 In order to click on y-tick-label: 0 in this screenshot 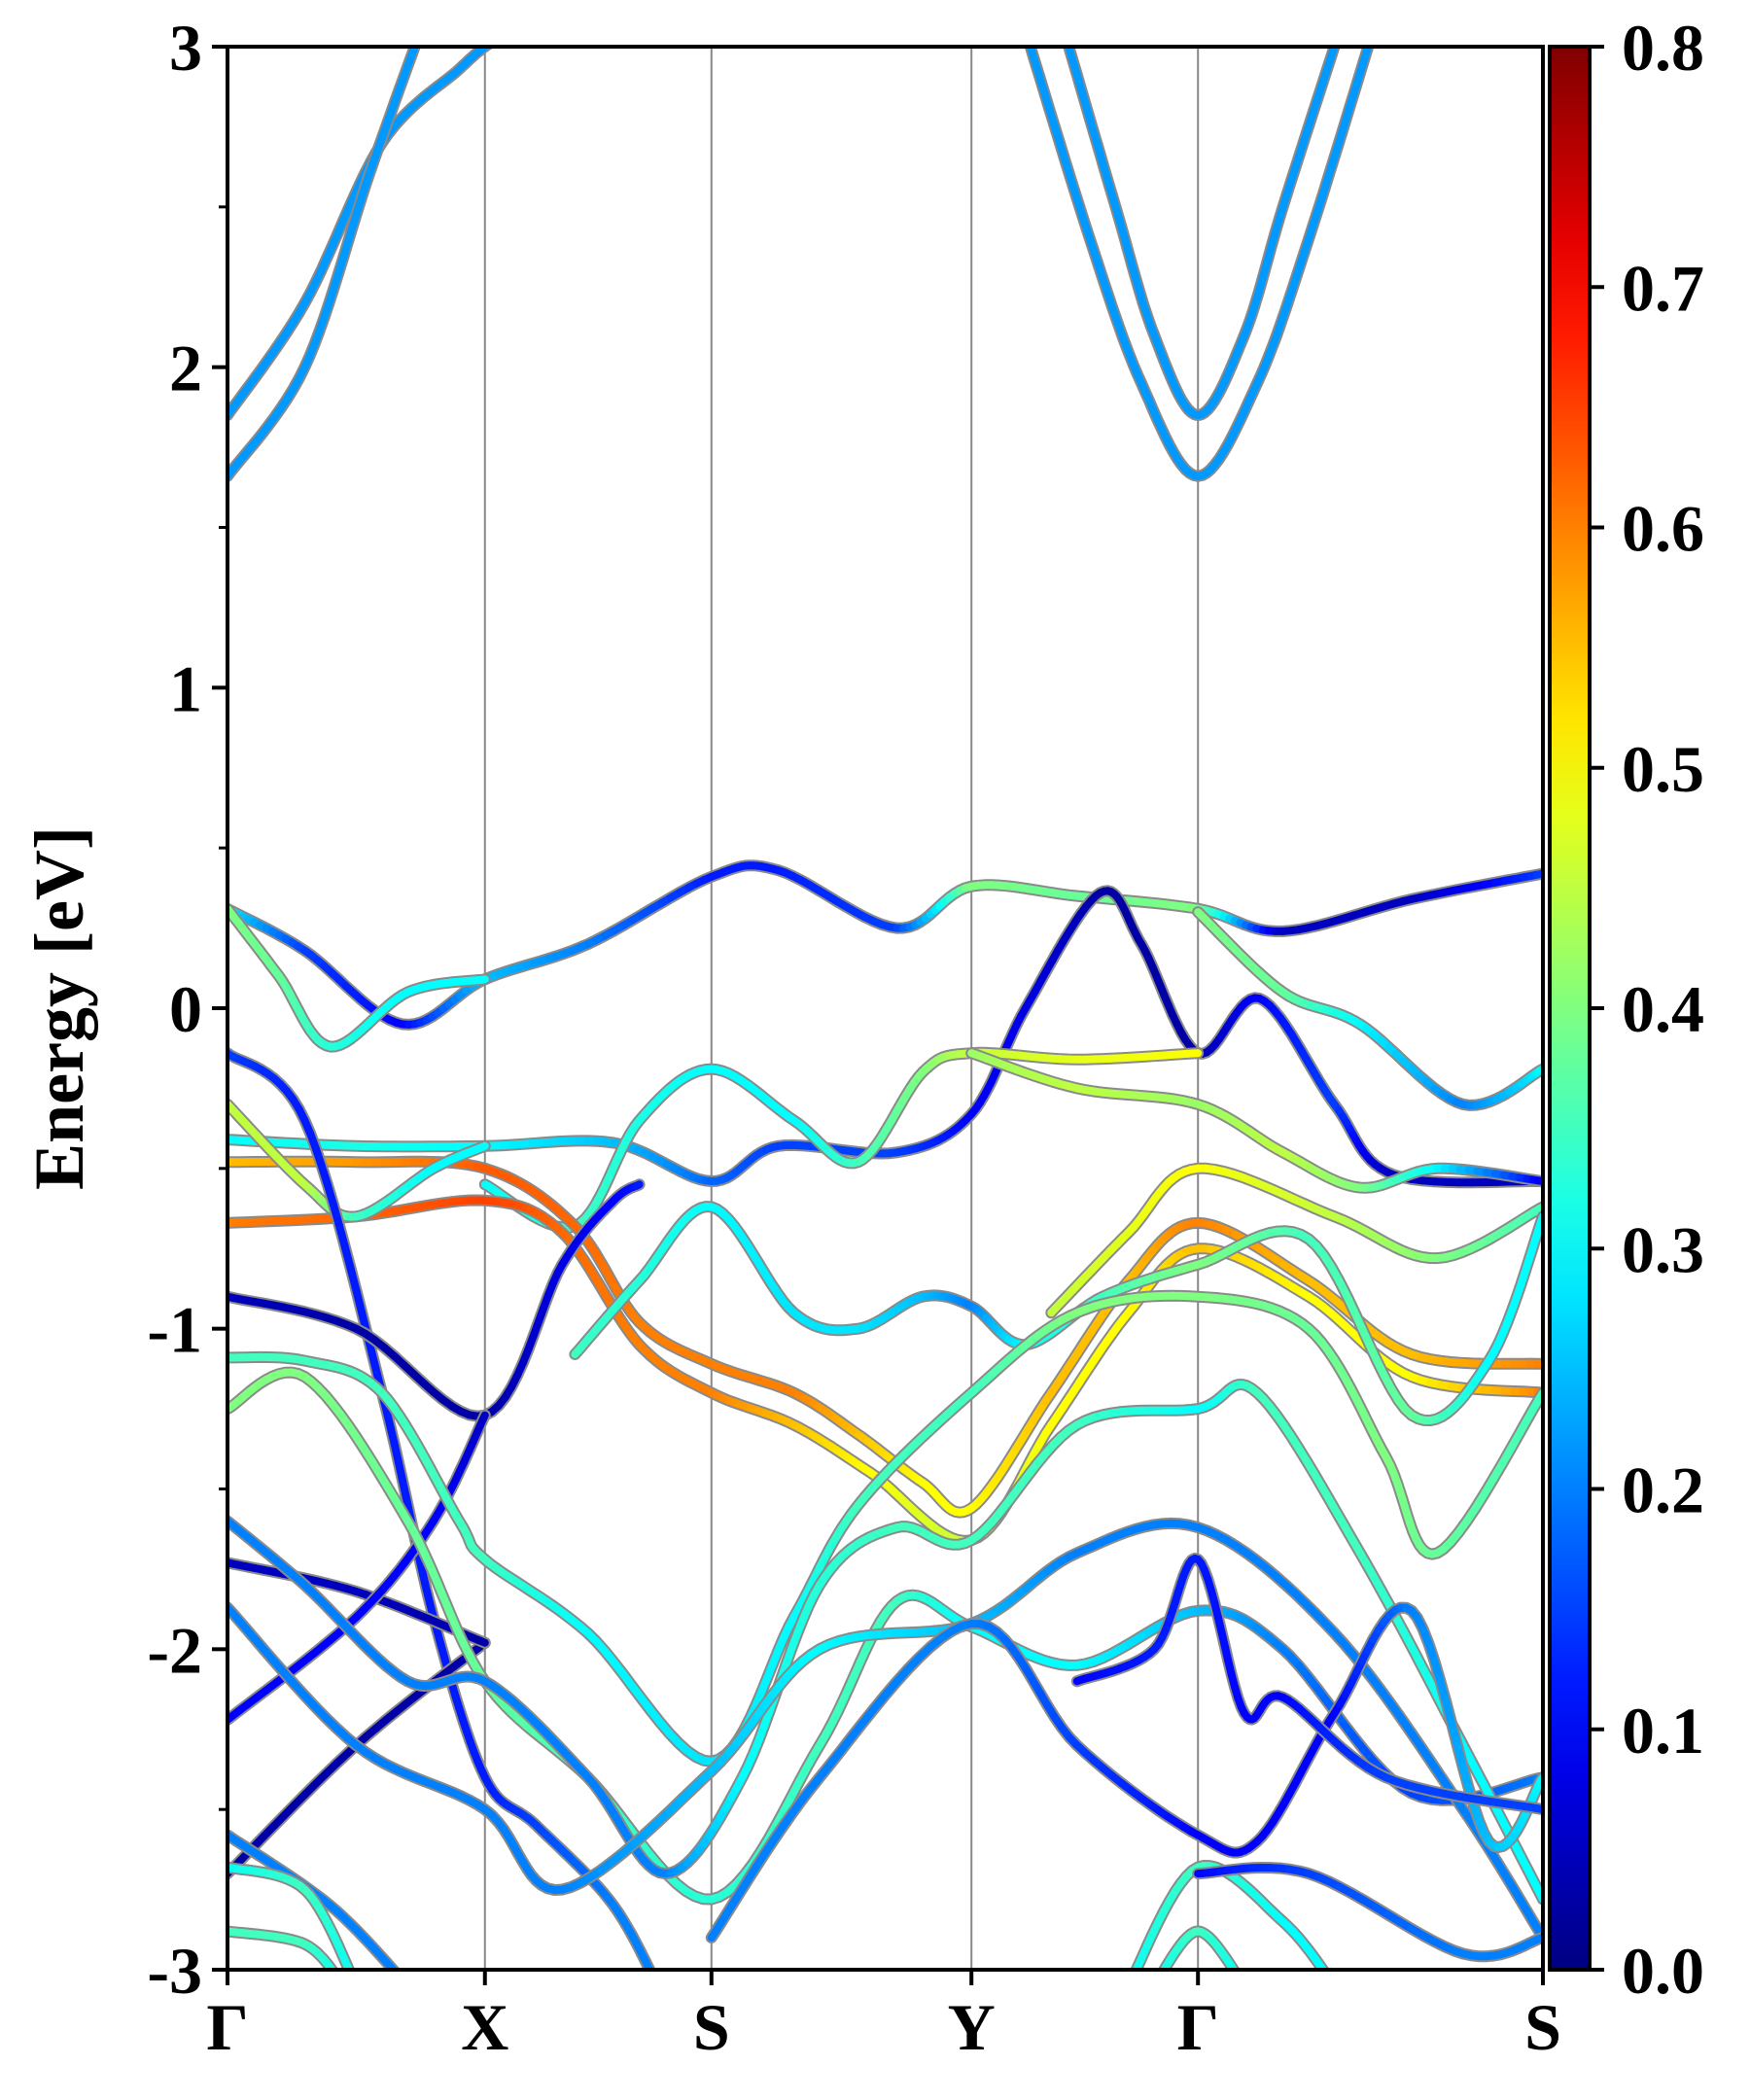, I will do `click(185, 1009)`.